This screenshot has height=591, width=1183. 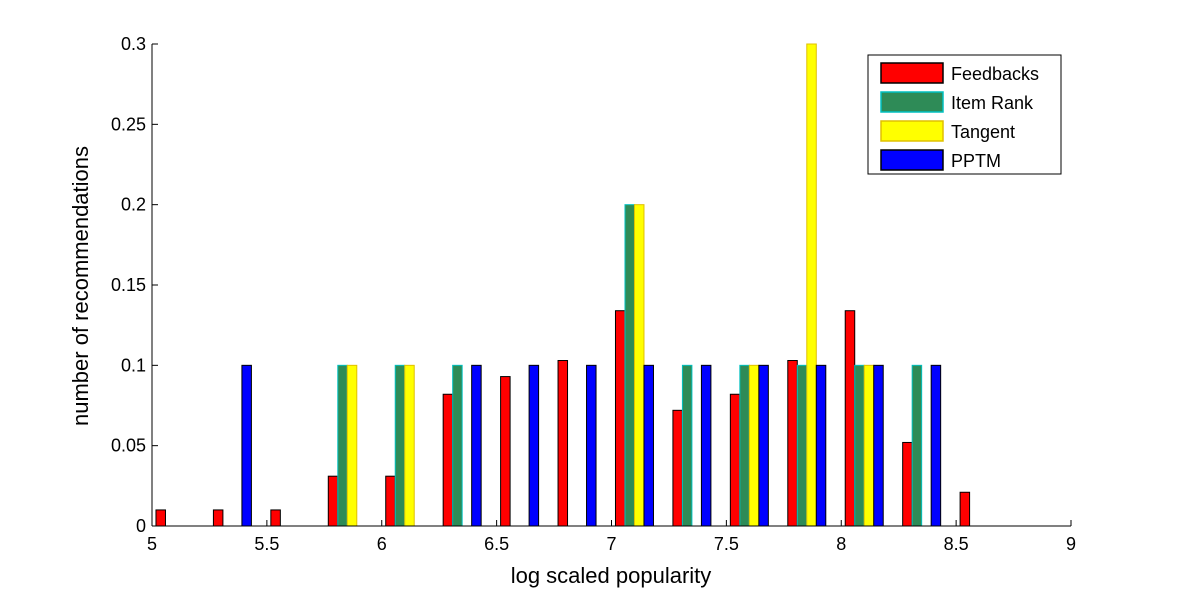 What do you see at coordinates (726, 544) in the screenshot?
I see `x-tick-label: 7.5` at bounding box center [726, 544].